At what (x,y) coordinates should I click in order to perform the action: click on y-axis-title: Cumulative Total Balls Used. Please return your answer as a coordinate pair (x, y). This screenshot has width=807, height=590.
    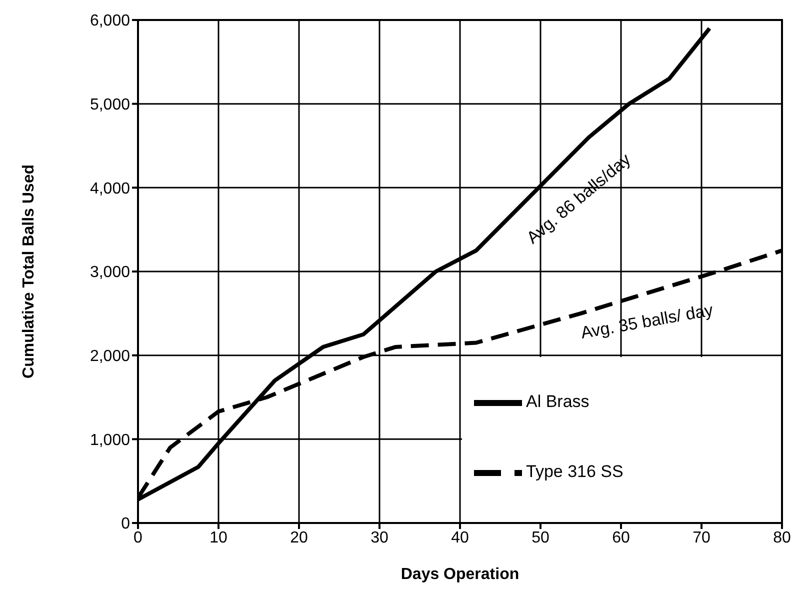
    Looking at the image, I should click on (29, 271).